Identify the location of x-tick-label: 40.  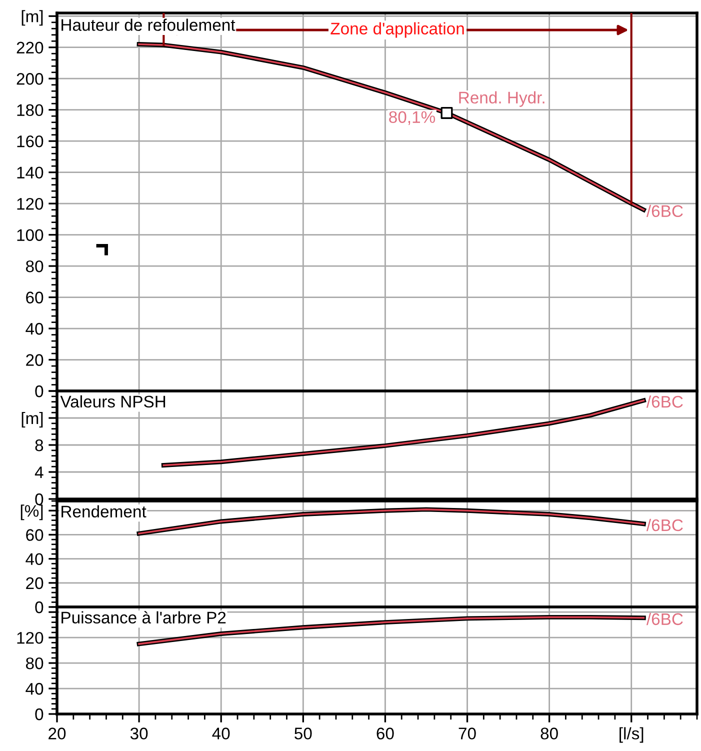
(221, 734).